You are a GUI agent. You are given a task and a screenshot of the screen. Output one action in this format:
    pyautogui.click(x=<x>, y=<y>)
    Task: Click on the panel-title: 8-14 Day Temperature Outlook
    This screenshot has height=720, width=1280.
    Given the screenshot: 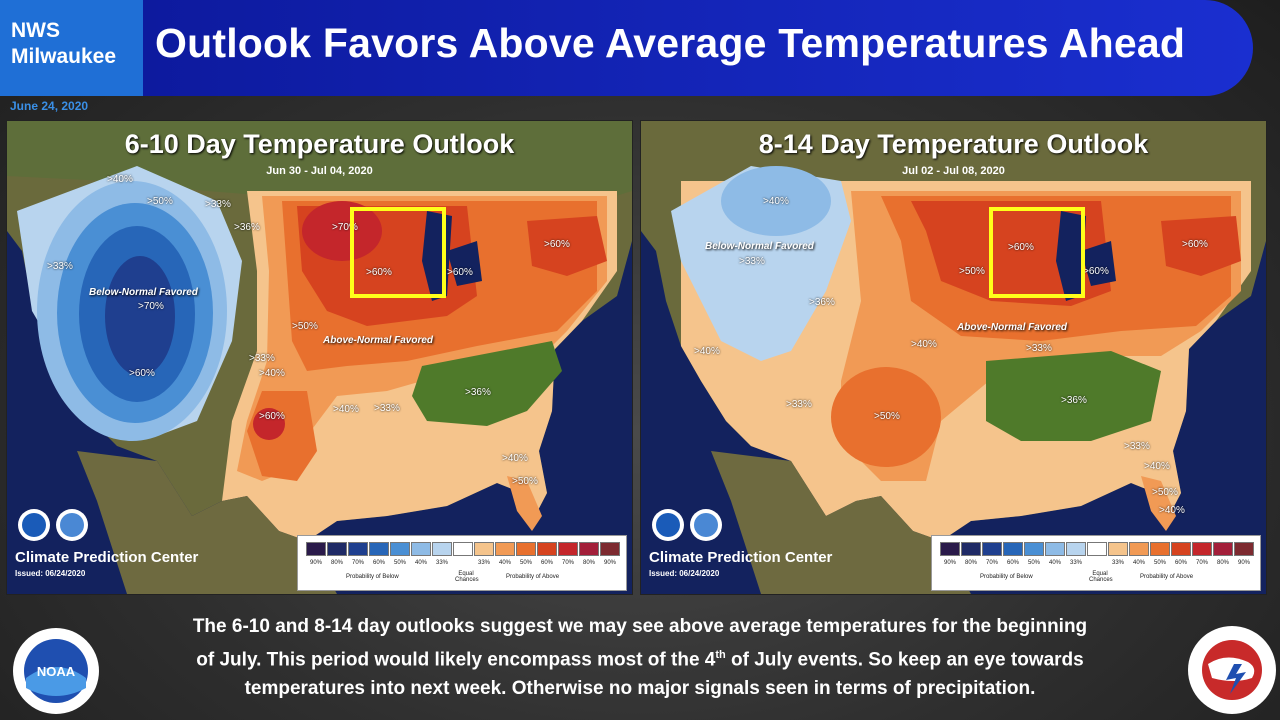 What is the action you would take?
    pyautogui.click(x=953, y=144)
    